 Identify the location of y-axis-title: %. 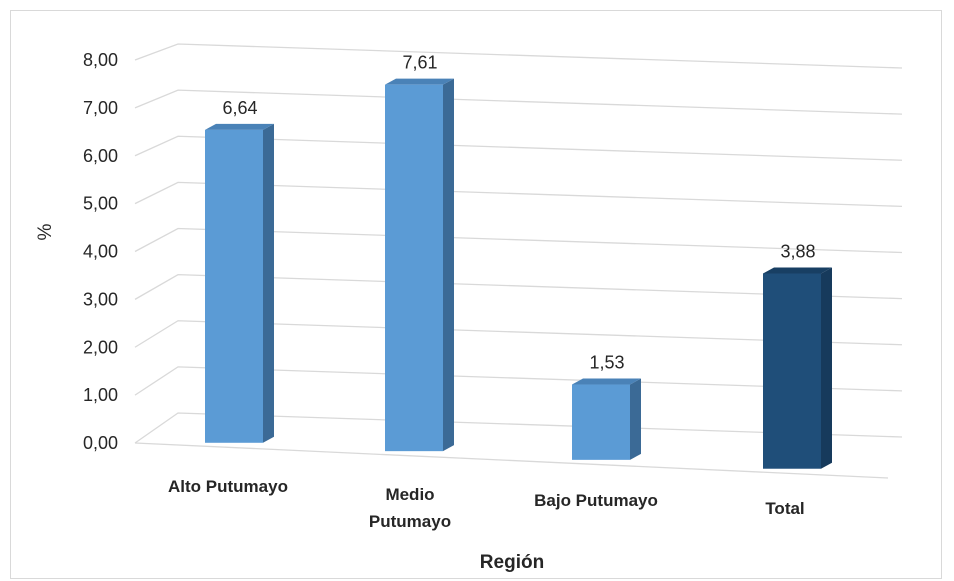
(45, 231).